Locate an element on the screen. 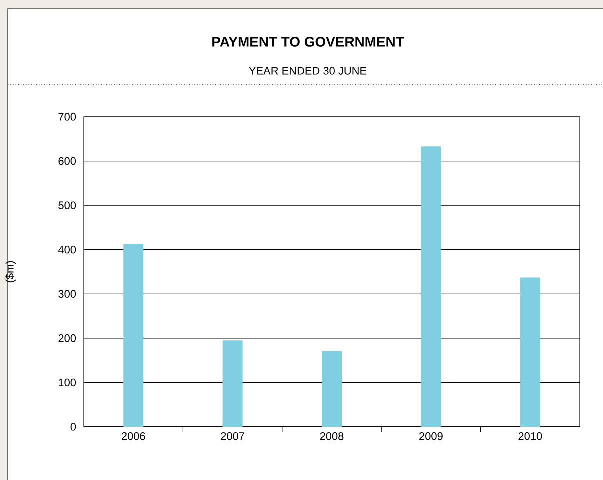 The height and width of the screenshot is (480, 603). y-axis-title: ($m) is located at coordinates (11, 272).